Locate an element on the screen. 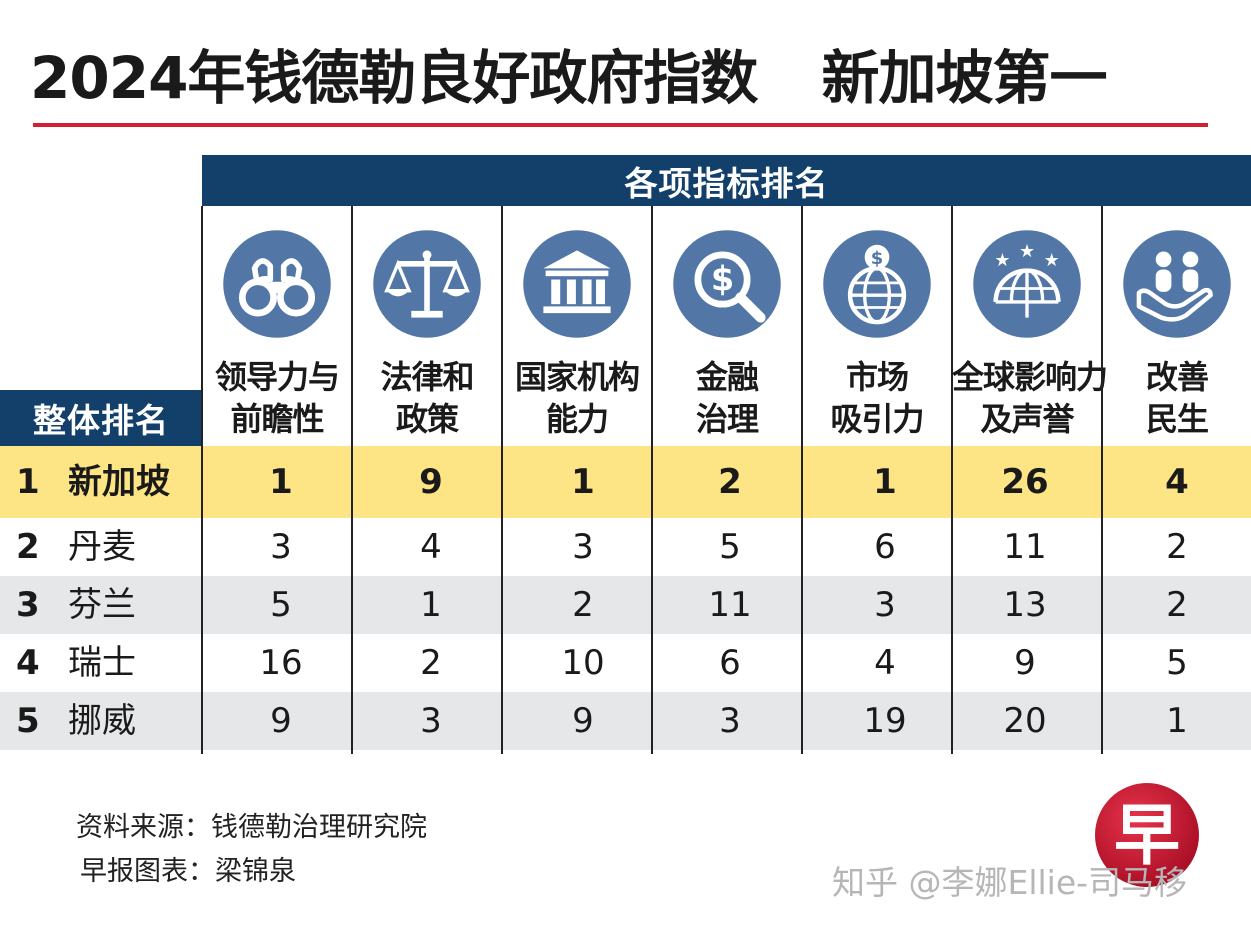  indicator-label: 法律和 政策 is located at coordinates (427, 398).